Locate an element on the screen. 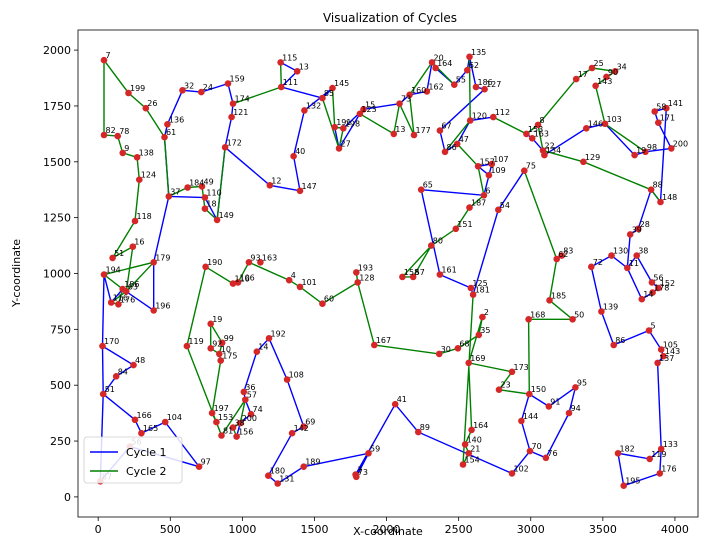 This screenshot has width=704, height=547. x-tick-label: 500 is located at coordinates (170, 529).